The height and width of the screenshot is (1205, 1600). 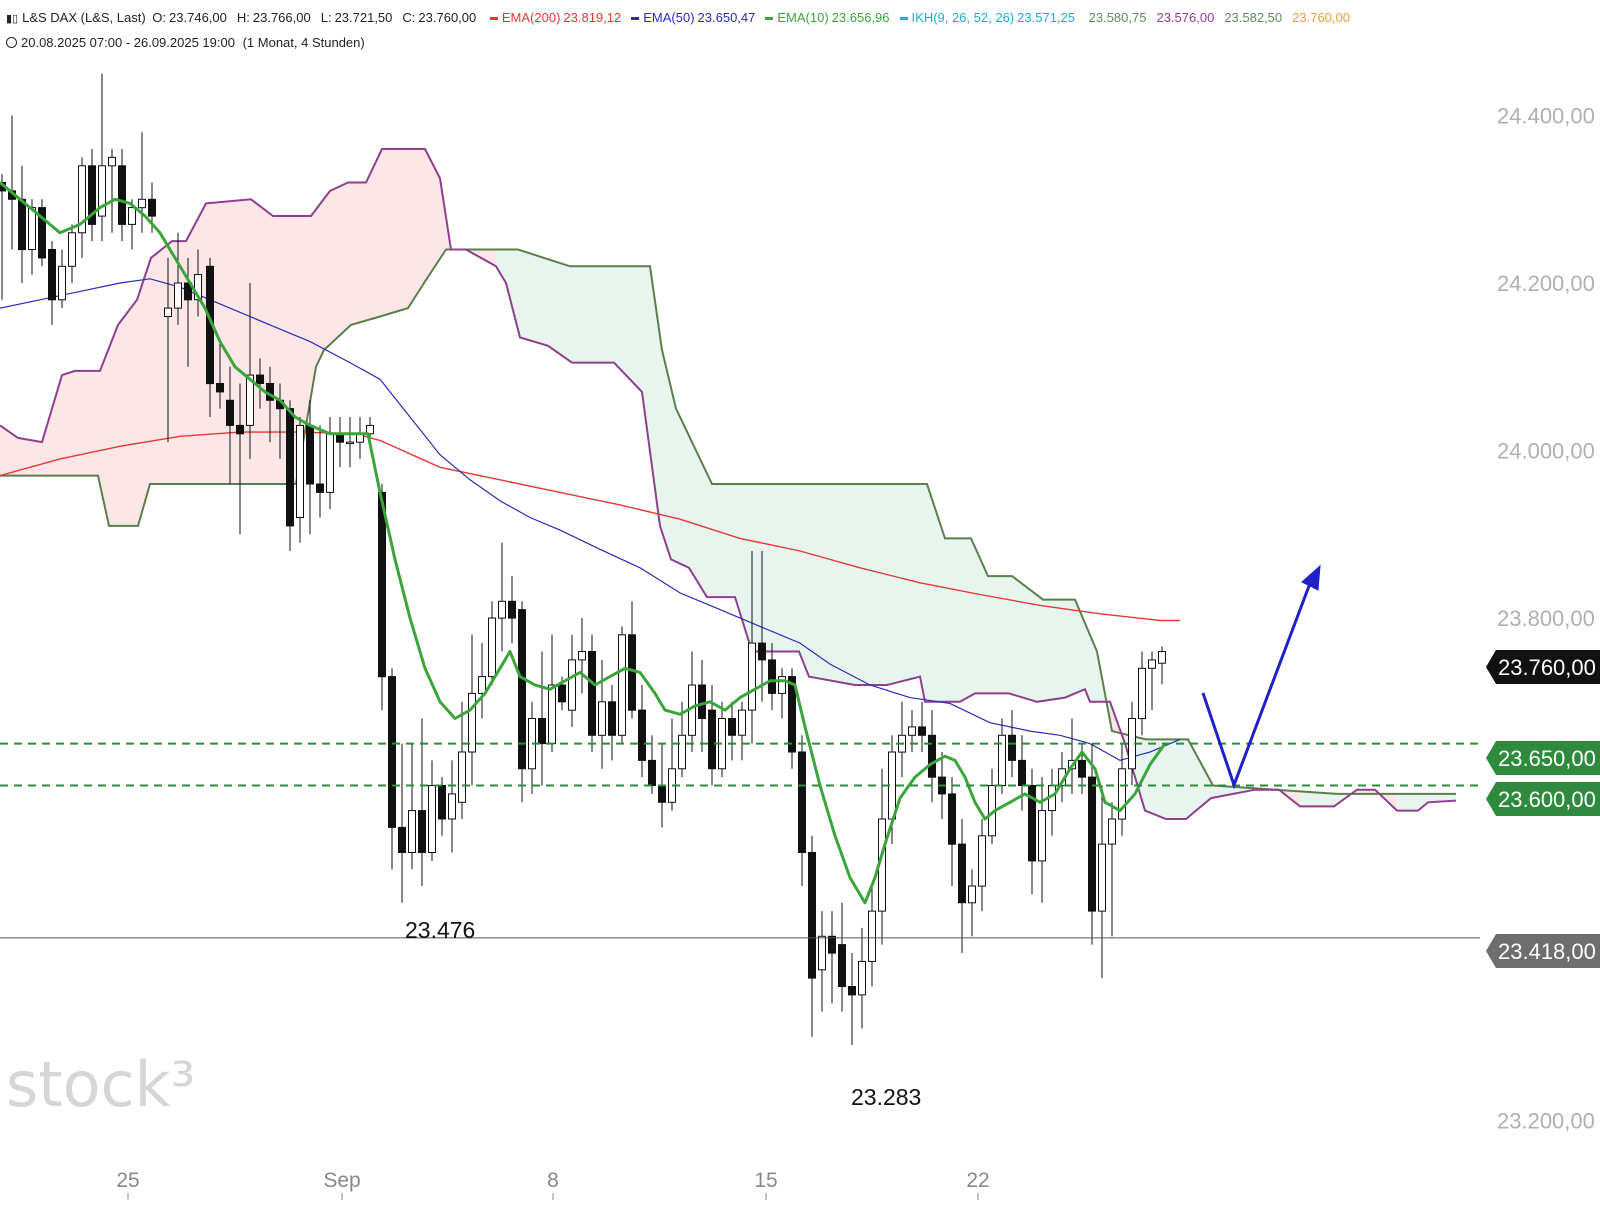 What do you see at coordinates (635, 19) in the screenshot?
I see `legend-swatch` at bounding box center [635, 19].